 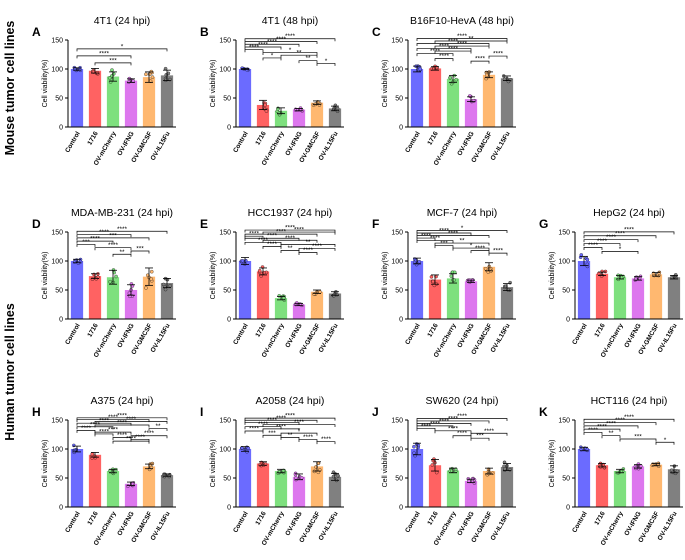 What do you see at coordinates (86, 242) in the screenshot?
I see `significance-label: ***` at bounding box center [86, 242].